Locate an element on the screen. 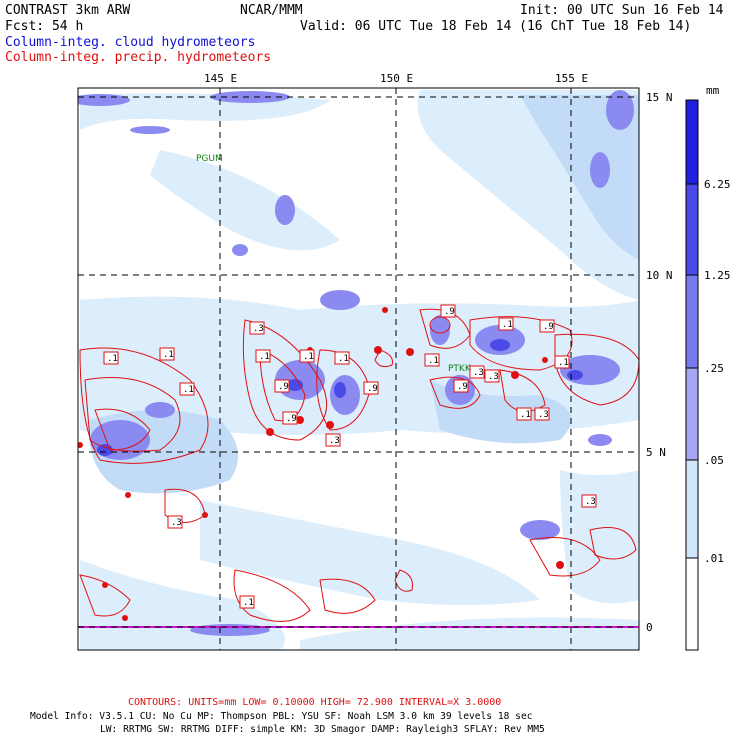 Image resolution: width=740 pixels, height=740 pixels. colorbar-tick-125: 1.25 is located at coordinates (717, 275).